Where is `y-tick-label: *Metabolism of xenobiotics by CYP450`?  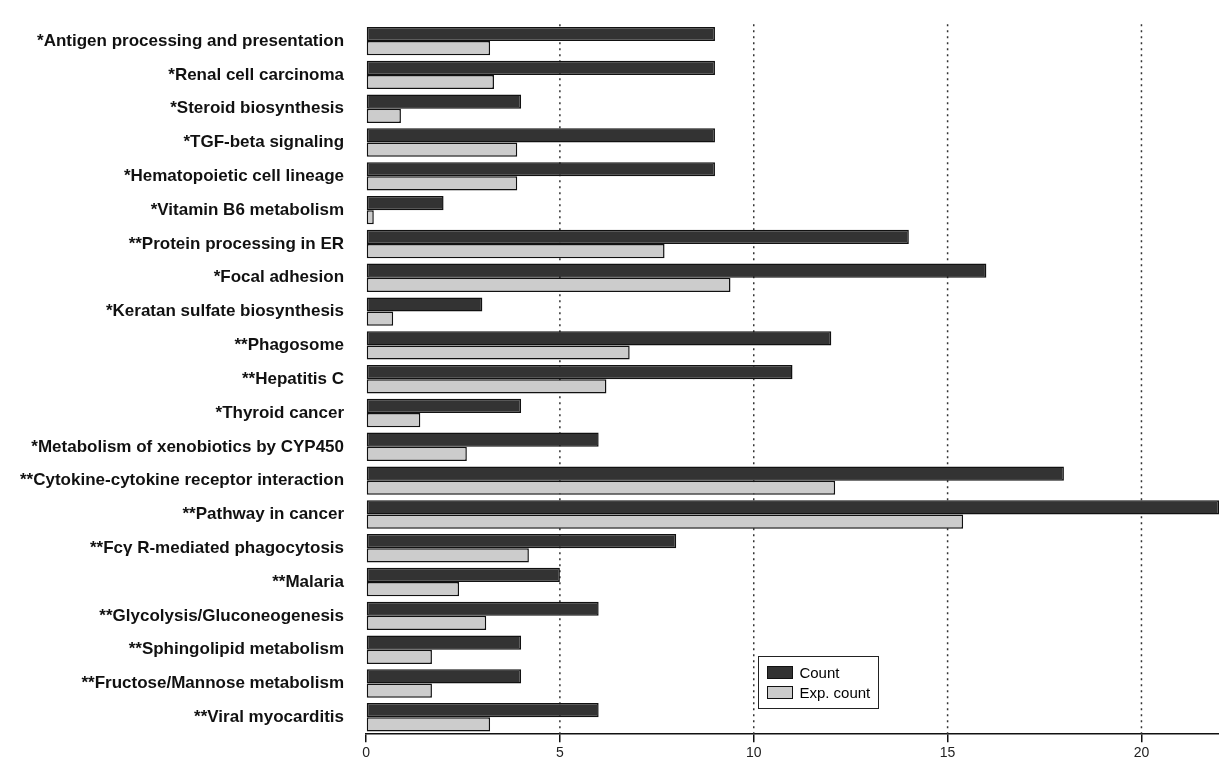
y-tick-label: *Metabolism of xenobiotics by CYP450 is located at coordinates (188, 446).